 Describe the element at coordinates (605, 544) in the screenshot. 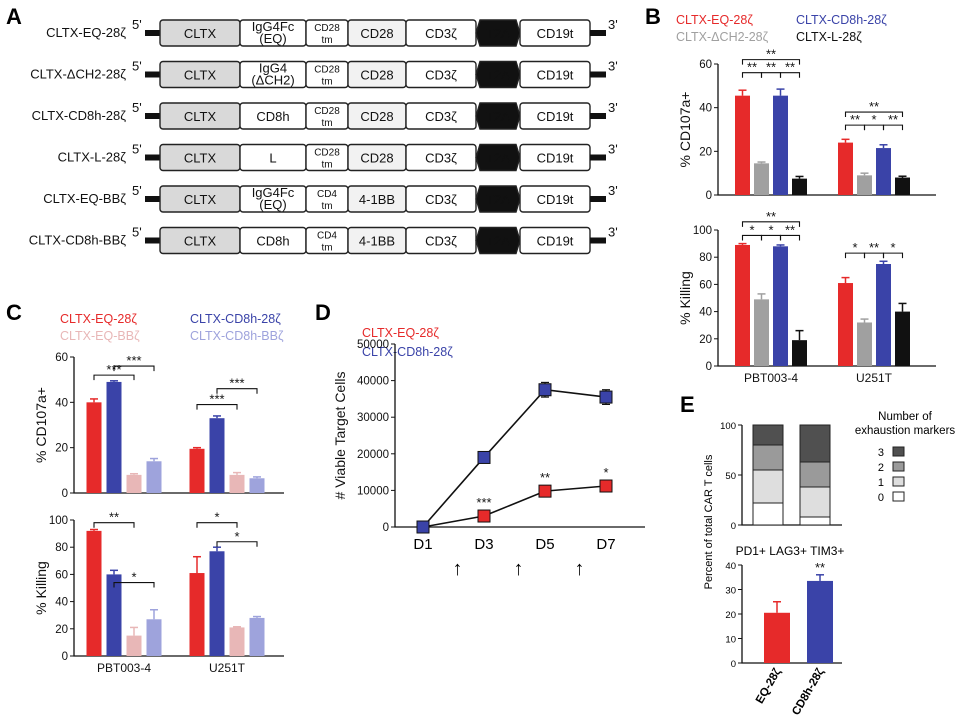

I see `x-tick-label-d7: D7` at that location.